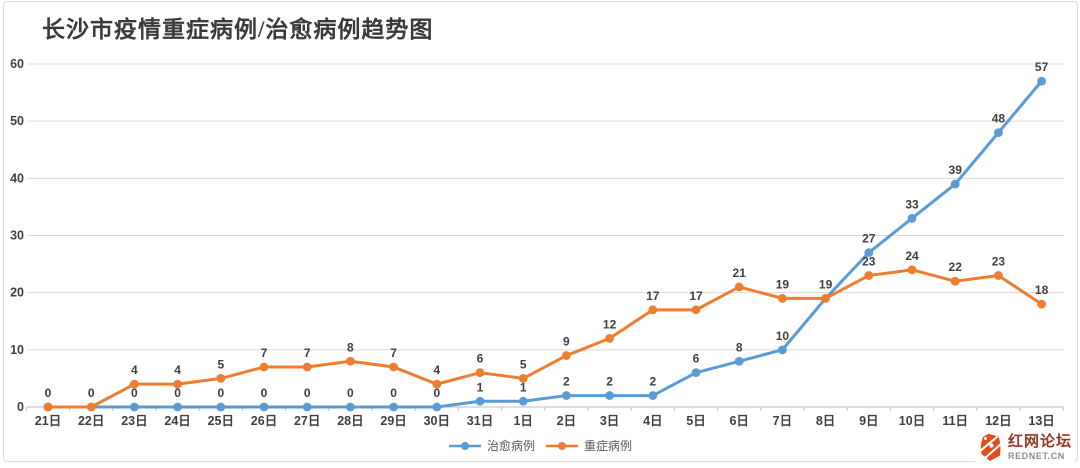 Image resolution: width=1080 pixels, height=468 pixels. I want to click on x-axis-tick-label: 5日, so click(695, 421).